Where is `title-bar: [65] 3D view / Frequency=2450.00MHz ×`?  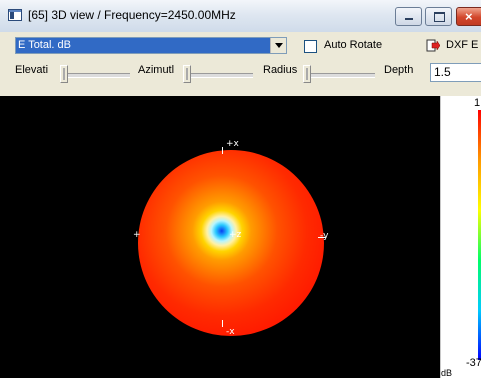
title-bar: [65] 3D view / Frequency=2450.00MHz × is located at coordinates (240, 16).